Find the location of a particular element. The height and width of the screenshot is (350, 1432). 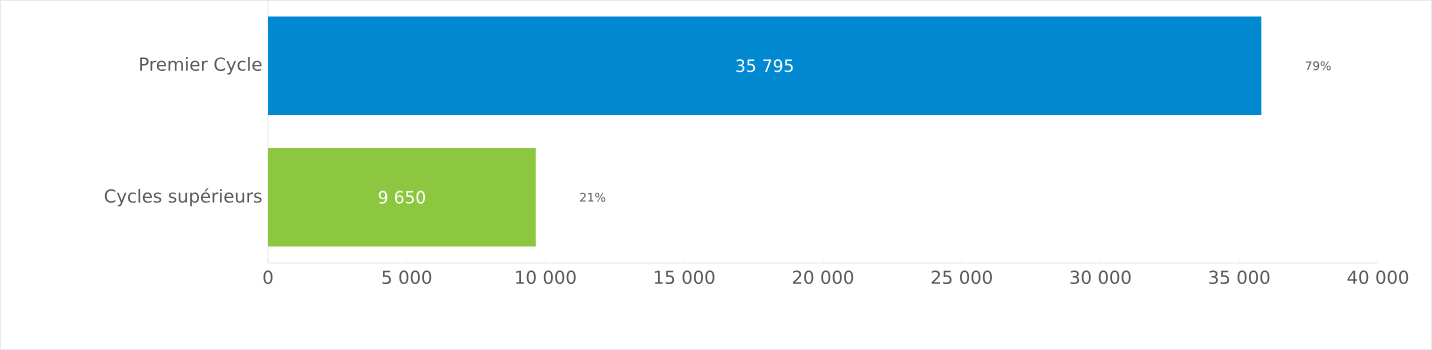

y-tick-label: Premier Cycle is located at coordinates (201, 66).